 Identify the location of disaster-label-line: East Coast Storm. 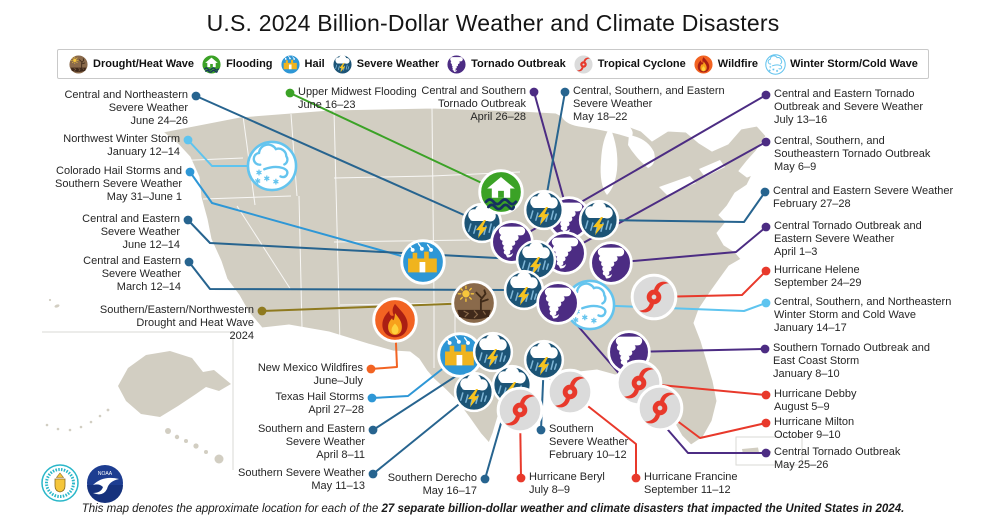
(816, 361).